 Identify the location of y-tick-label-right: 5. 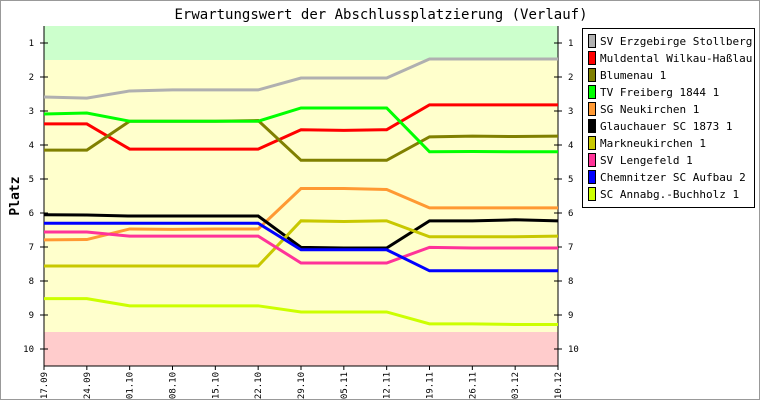
(570, 180).